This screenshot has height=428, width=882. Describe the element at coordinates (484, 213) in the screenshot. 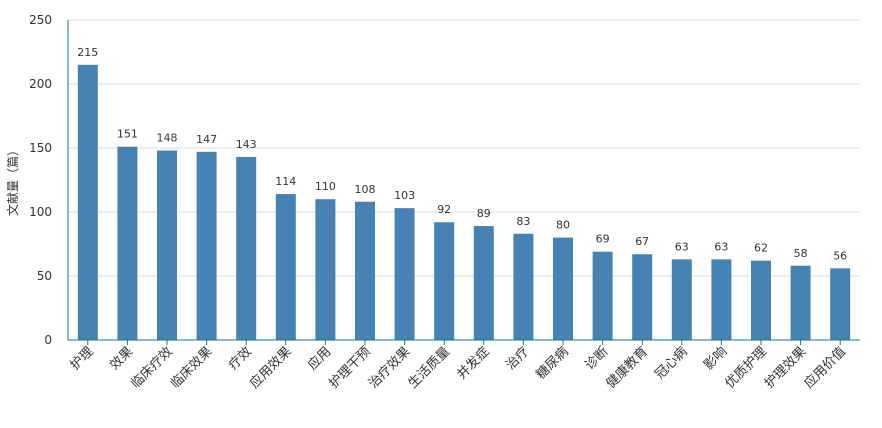

I see `data-label: 89` at that location.